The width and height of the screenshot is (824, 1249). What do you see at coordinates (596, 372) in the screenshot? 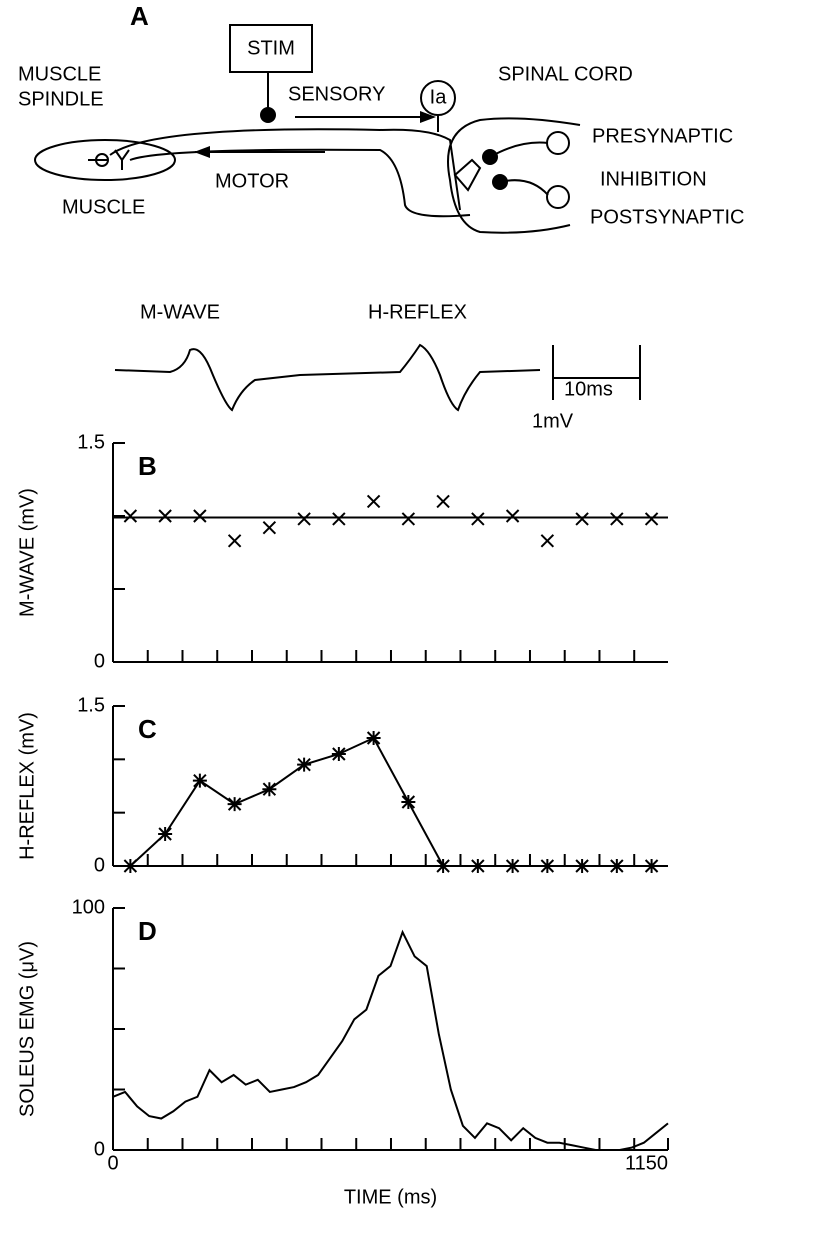
I see `scale-bar` at bounding box center [596, 372].